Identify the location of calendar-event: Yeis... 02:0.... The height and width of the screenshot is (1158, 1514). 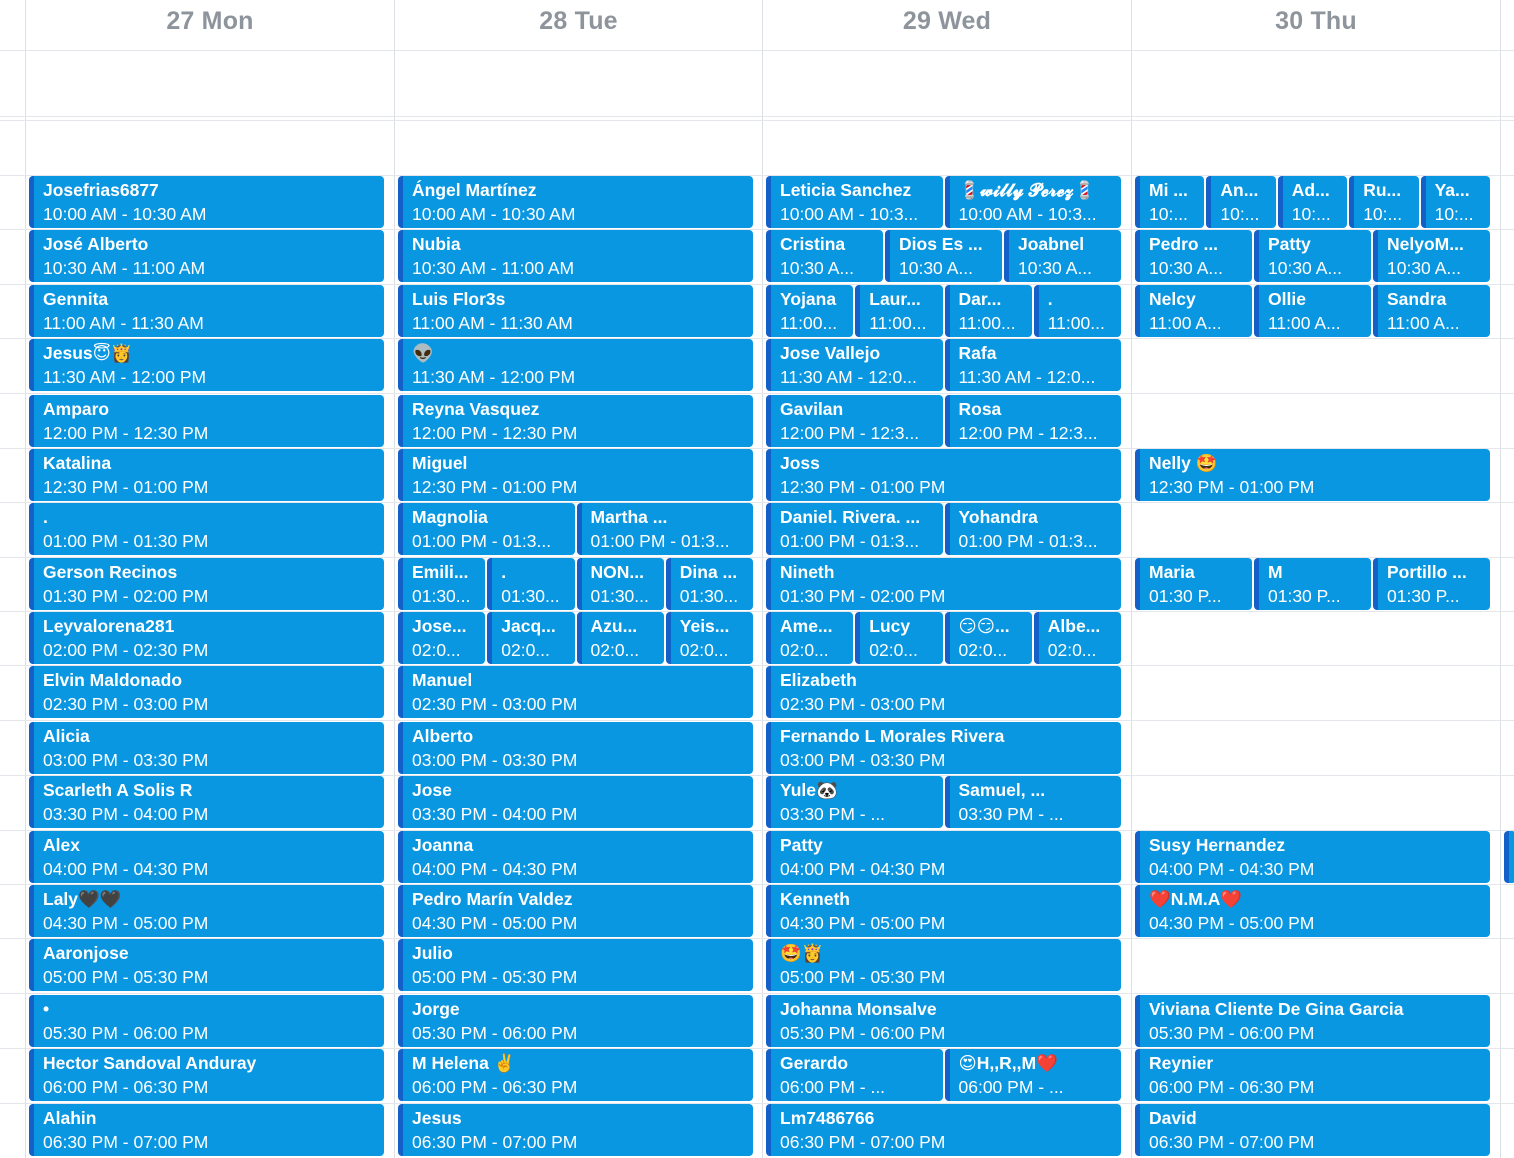
(709, 638).